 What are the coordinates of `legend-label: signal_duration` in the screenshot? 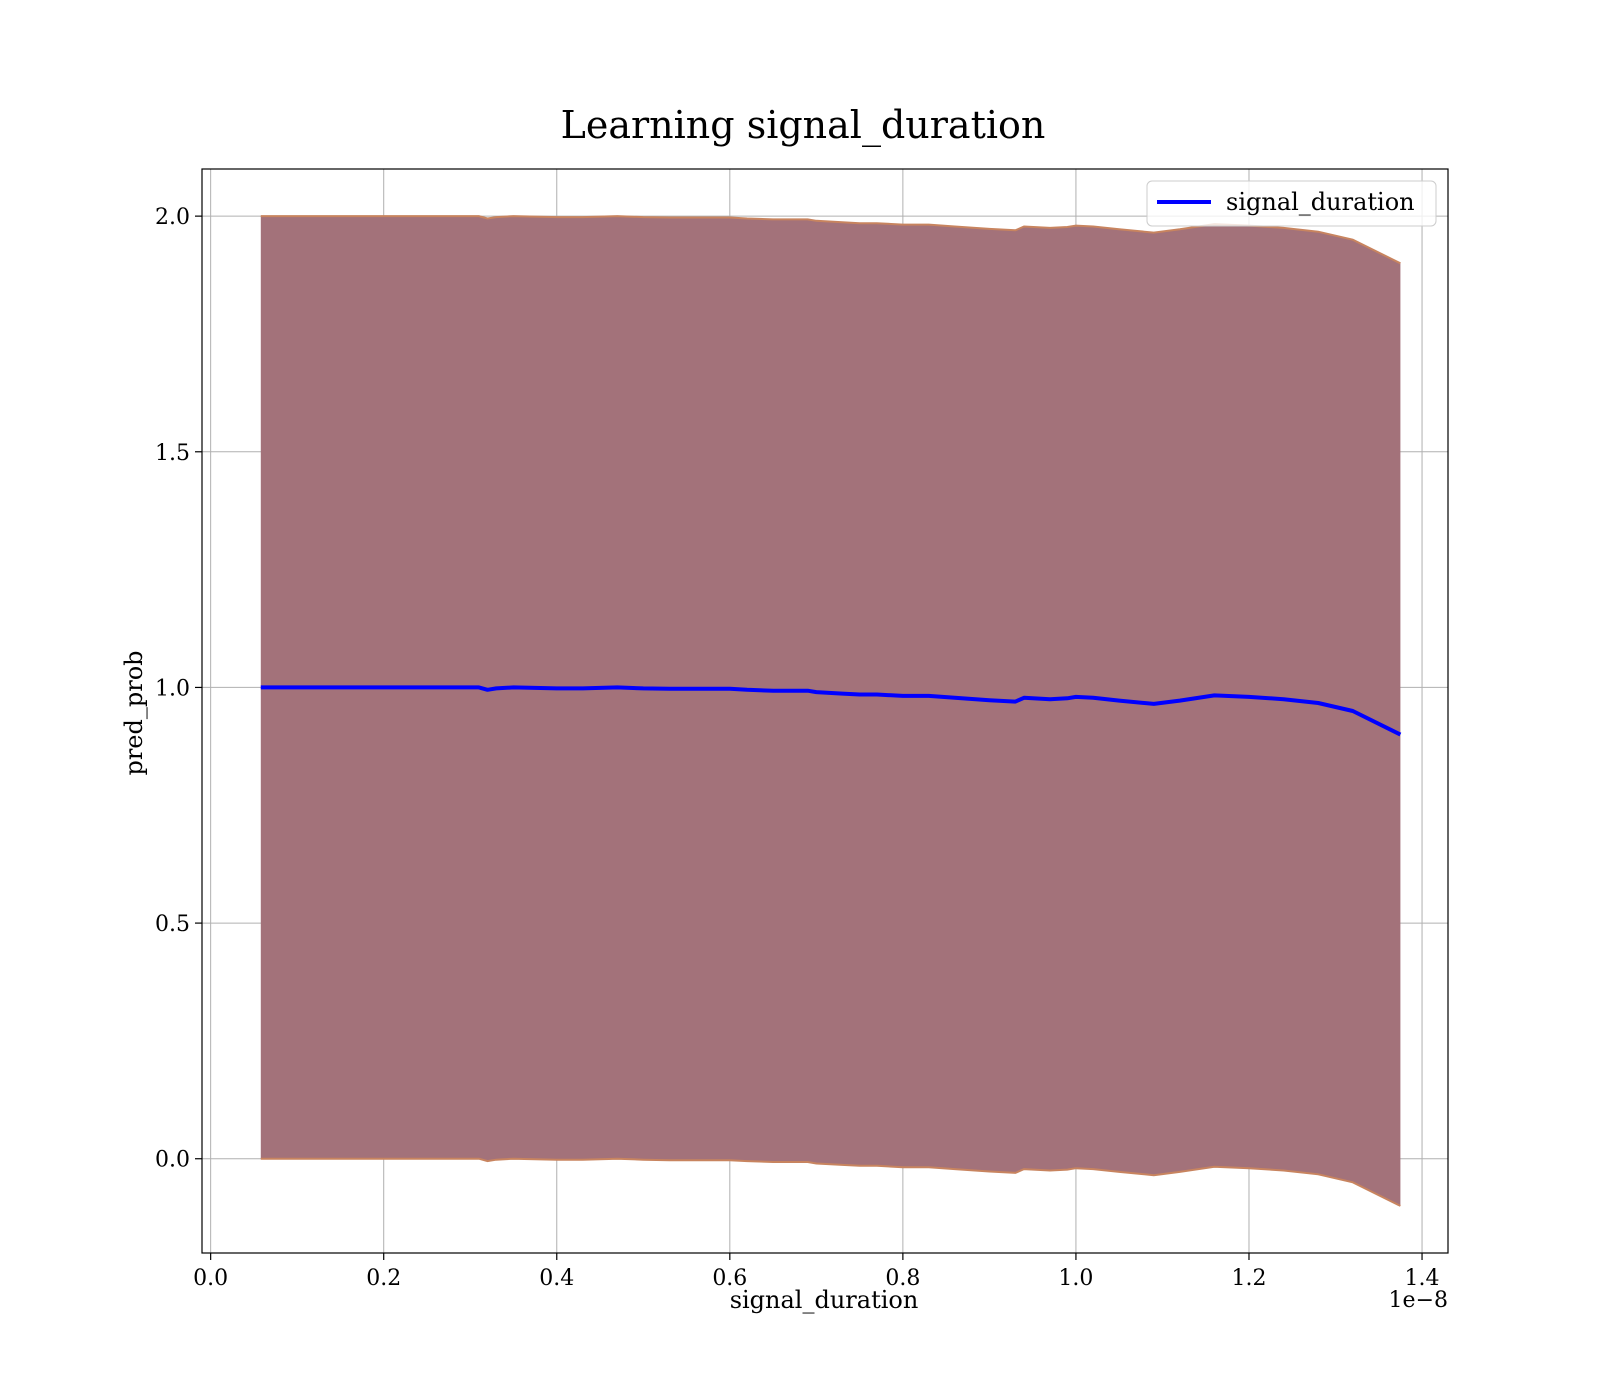 It's located at (1320, 202).